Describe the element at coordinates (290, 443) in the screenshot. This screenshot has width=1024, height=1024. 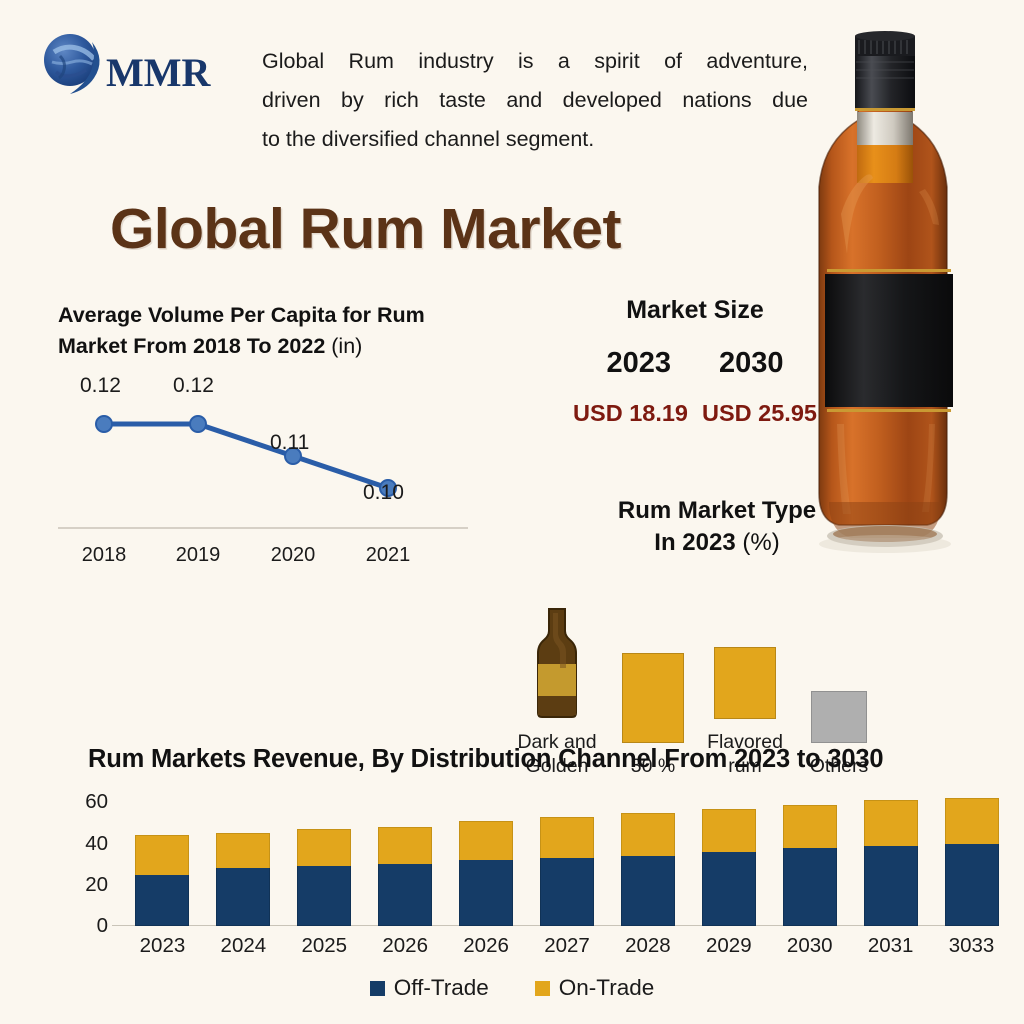
I see `line-point-label-2020: 0.11` at that location.